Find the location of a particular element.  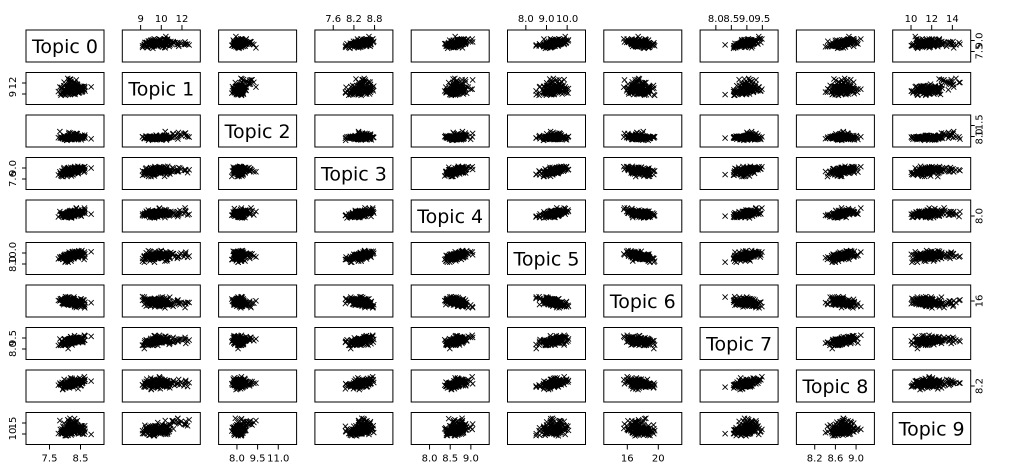

variable-label: Topic 3 is located at coordinates (353, 175).